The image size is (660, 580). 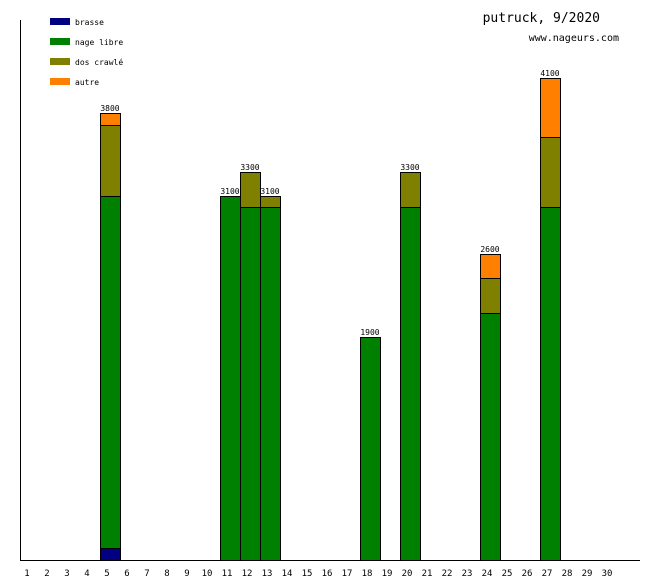 I want to click on x-tick-label: 23, so click(x=467, y=574).